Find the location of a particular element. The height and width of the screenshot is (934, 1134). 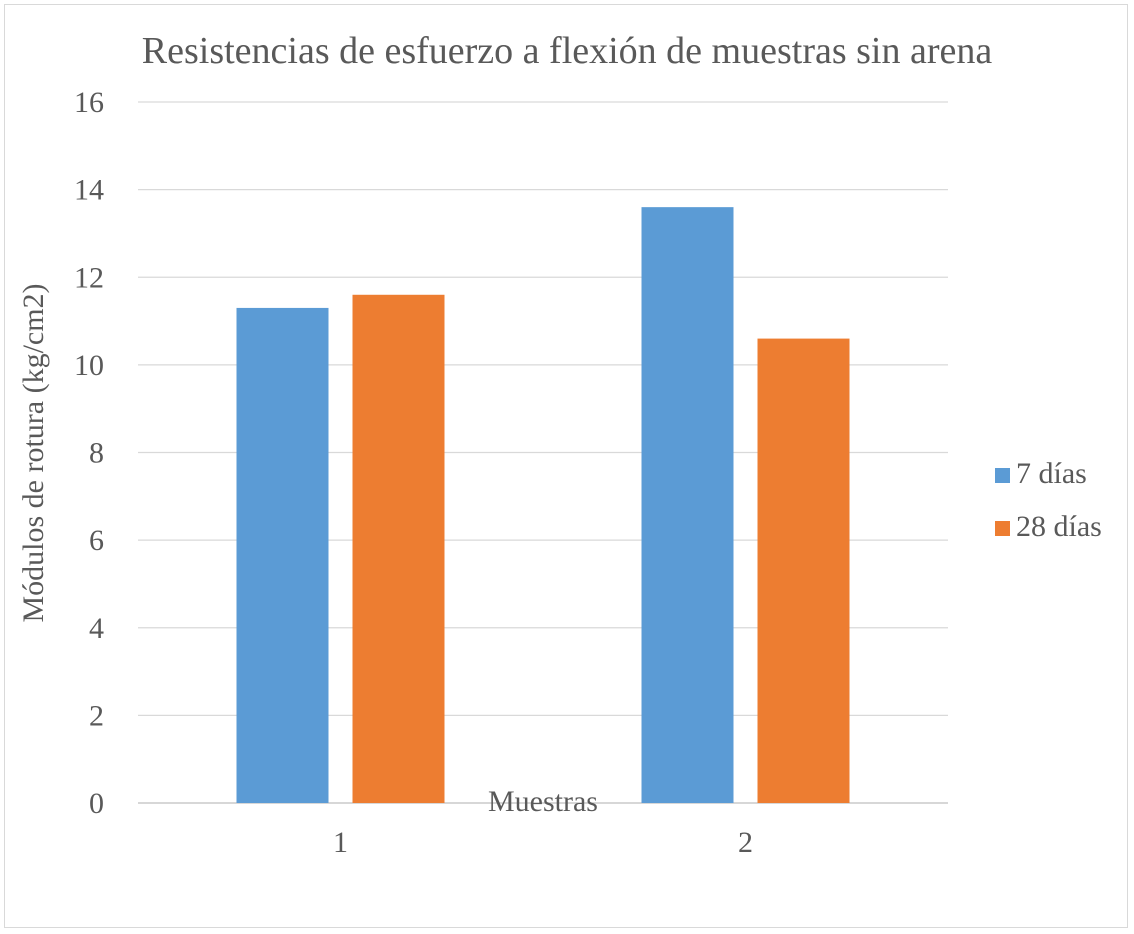

y-tick-label: 10 is located at coordinates (89, 365).